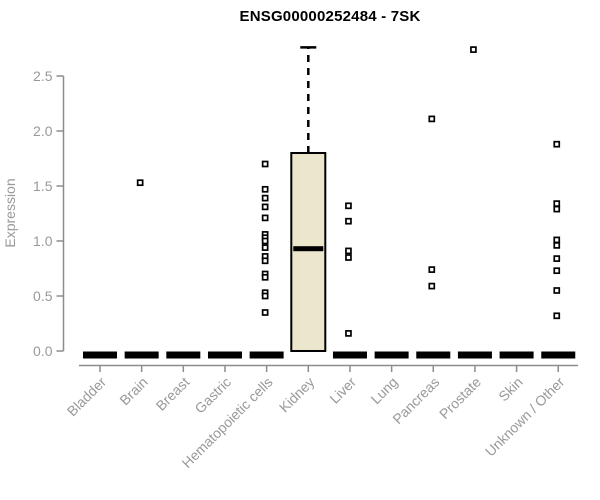 The width and height of the screenshot is (600, 500). I want to click on y-tick-label-1.0: 1.0, so click(43, 241).